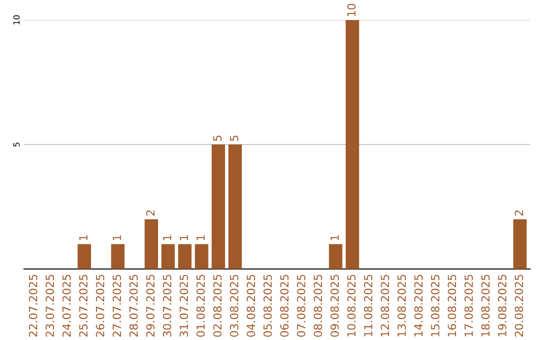 The width and height of the screenshot is (540, 340). Describe the element at coordinates (435, 305) in the screenshot. I see `x-tick-label: 15.08.2025` at that location.